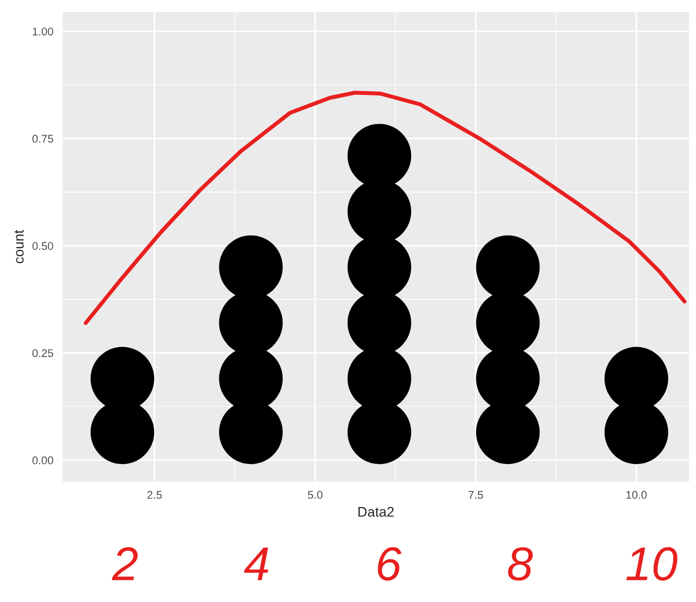 This screenshot has width=696, height=602. I want to click on text: 2, so click(125, 563).